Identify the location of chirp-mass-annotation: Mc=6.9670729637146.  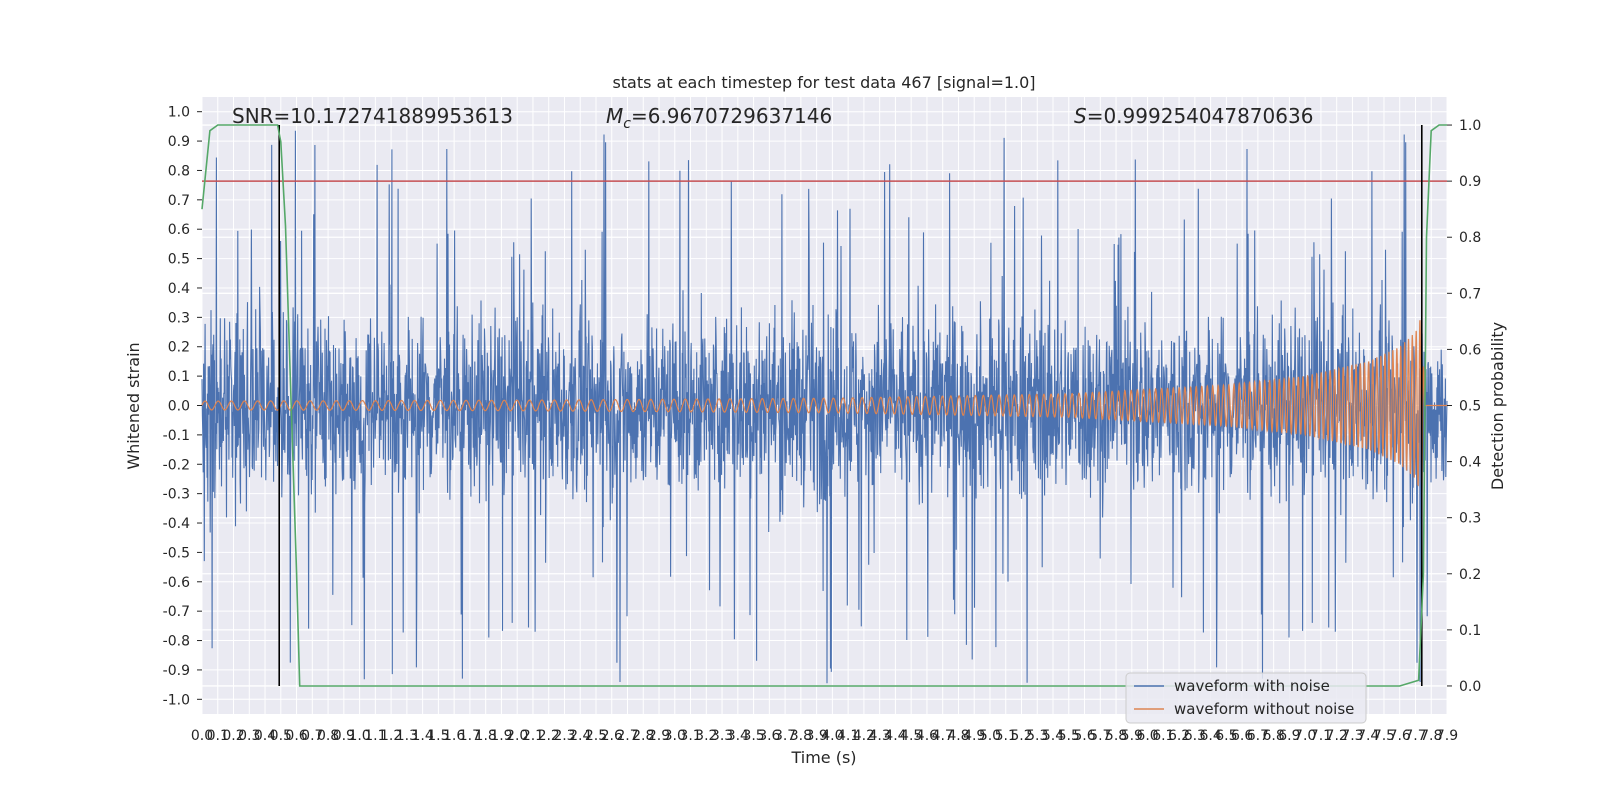
(719, 118).